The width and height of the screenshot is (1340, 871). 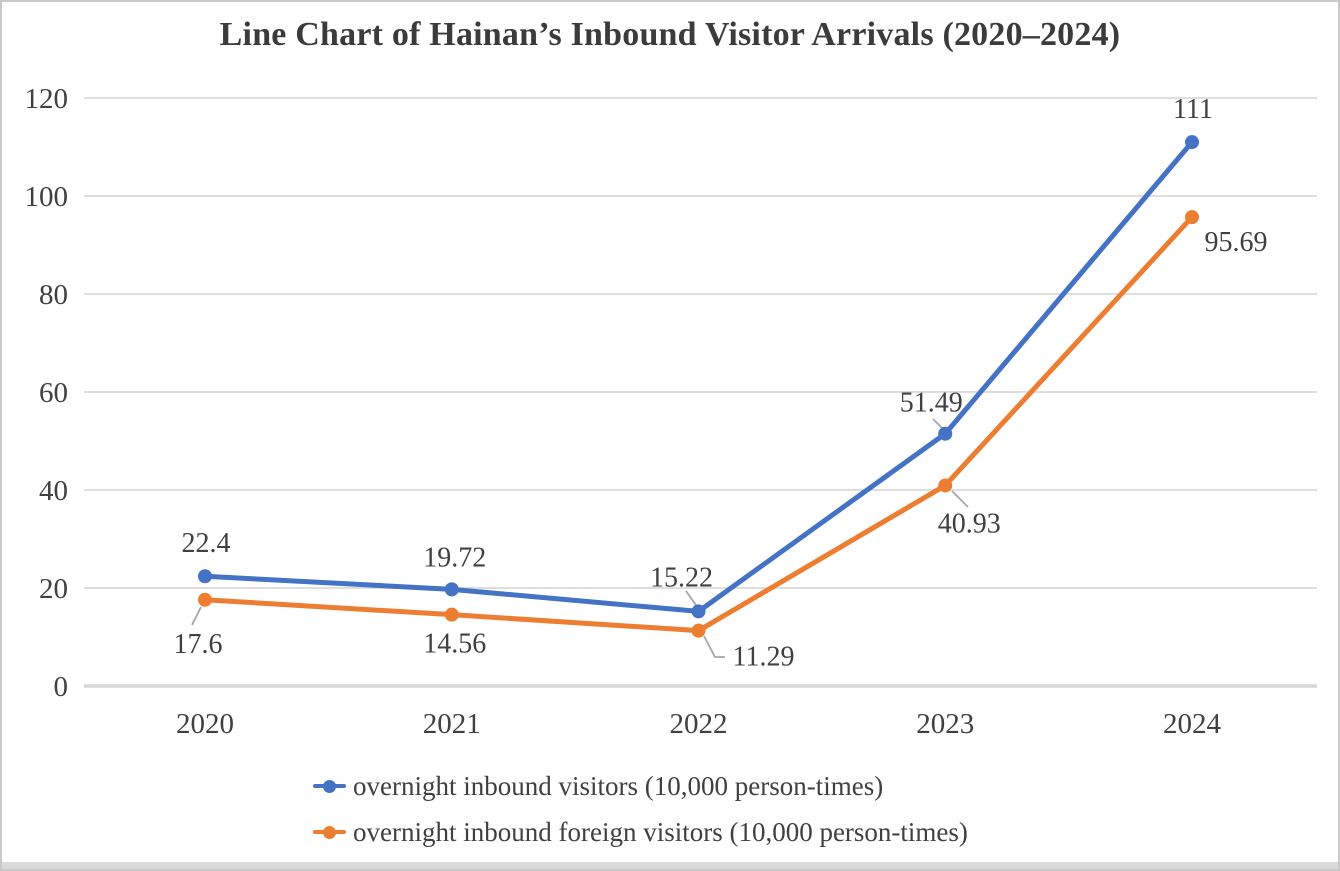 I want to click on data-label: 11.29, so click(x=764, y=657).